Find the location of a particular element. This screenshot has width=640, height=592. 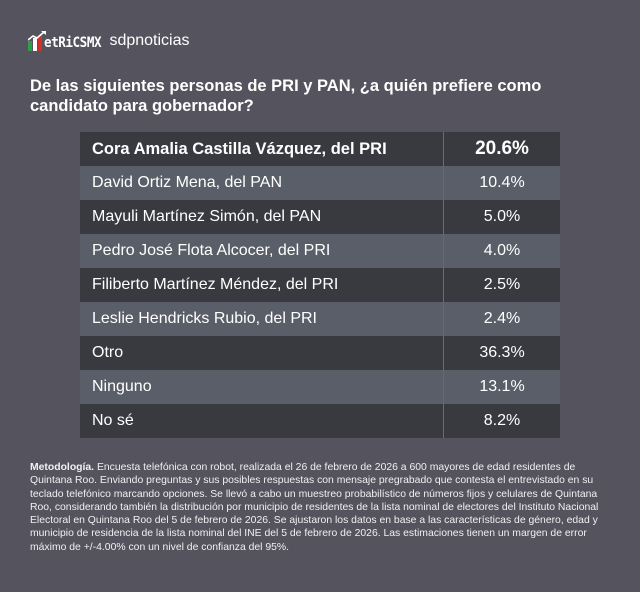

table-row: David Ortiz Mena, del PAN 10.4% is located at coordinates (320, 183).